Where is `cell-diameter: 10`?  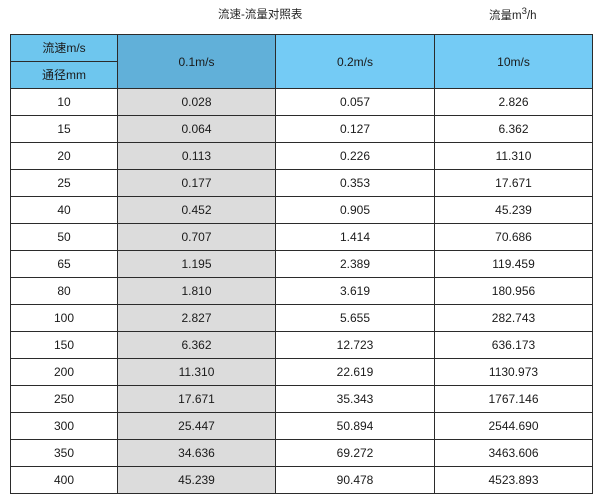
cell-diameter: 10 is located at coordinates (64, 102).